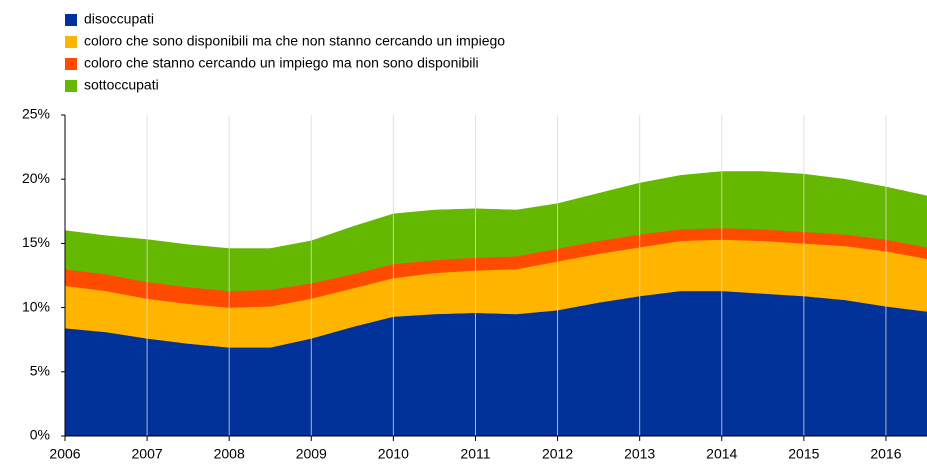 This screenshot has width=927, height=464. What do you see at coordinates (36, 306) in the screenshot?
I see `y-tick-label: 10%` at bounding box center [36, 306].